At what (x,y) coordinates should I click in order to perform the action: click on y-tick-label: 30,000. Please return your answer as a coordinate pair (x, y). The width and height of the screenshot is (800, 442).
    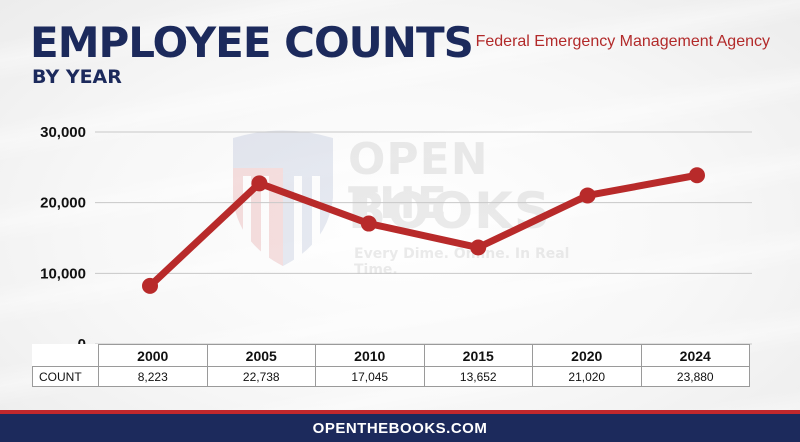
    Looking at the image, I should click on (63, 132).